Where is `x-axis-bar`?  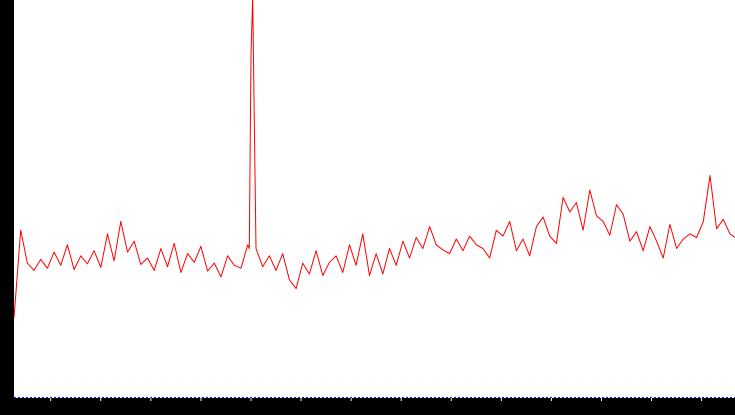
x-axis-bar is located at coordinates (367, 406).